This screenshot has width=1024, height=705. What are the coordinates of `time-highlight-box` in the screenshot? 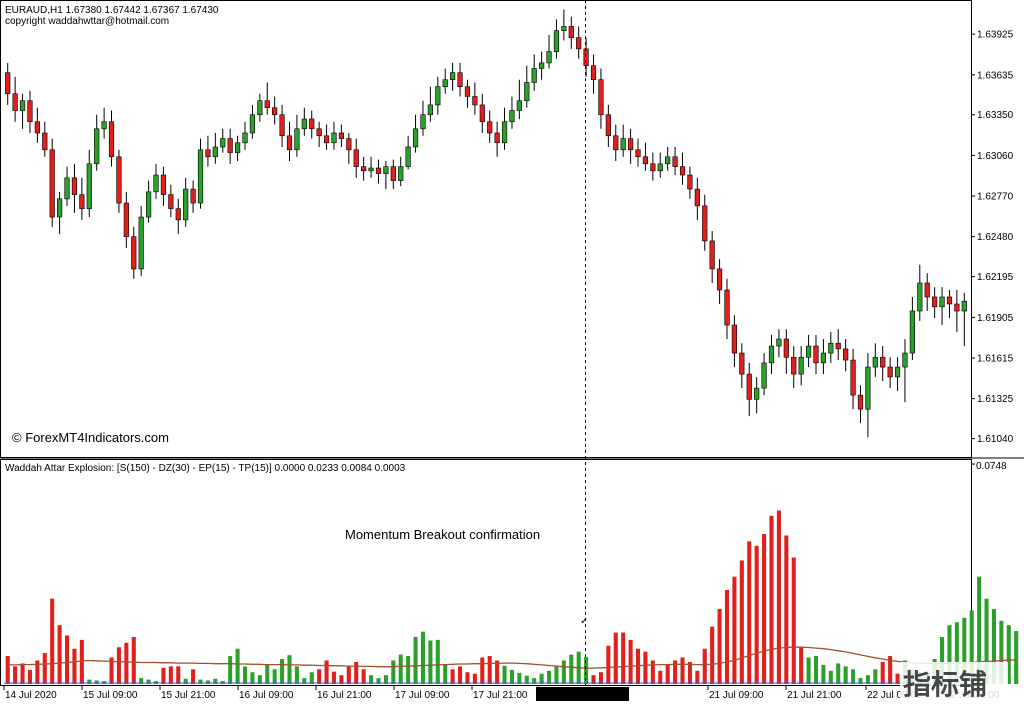 It's located at (582, 694).